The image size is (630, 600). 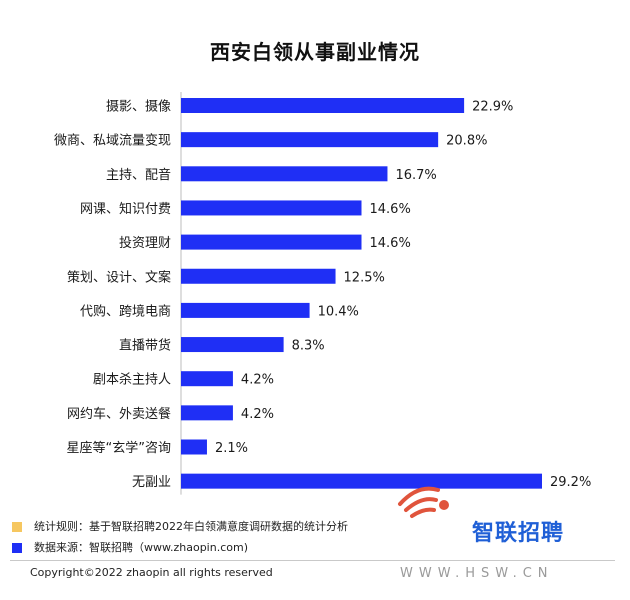 What do you see at coordinates (17, 527) in the screenshot?
I see `legend-swatch-rule` at bounding box center [17, 527].